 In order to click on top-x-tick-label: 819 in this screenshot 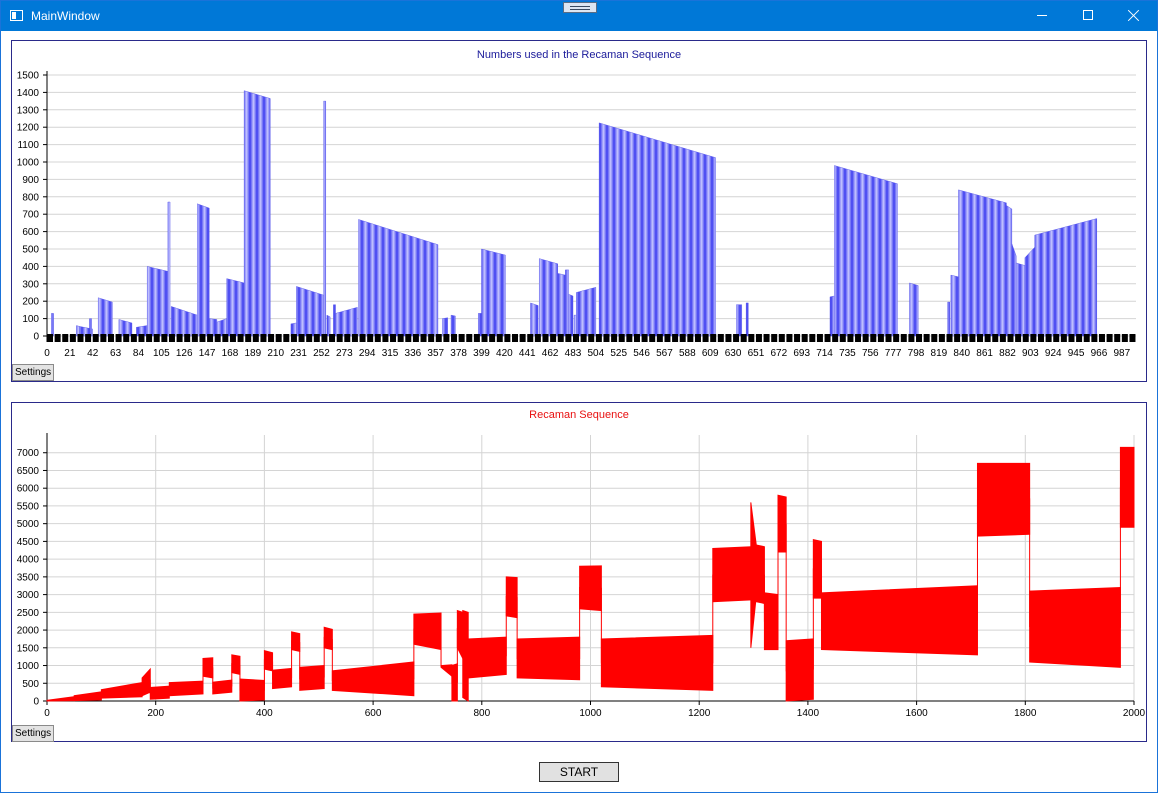, I will do `click(939, 353)`.